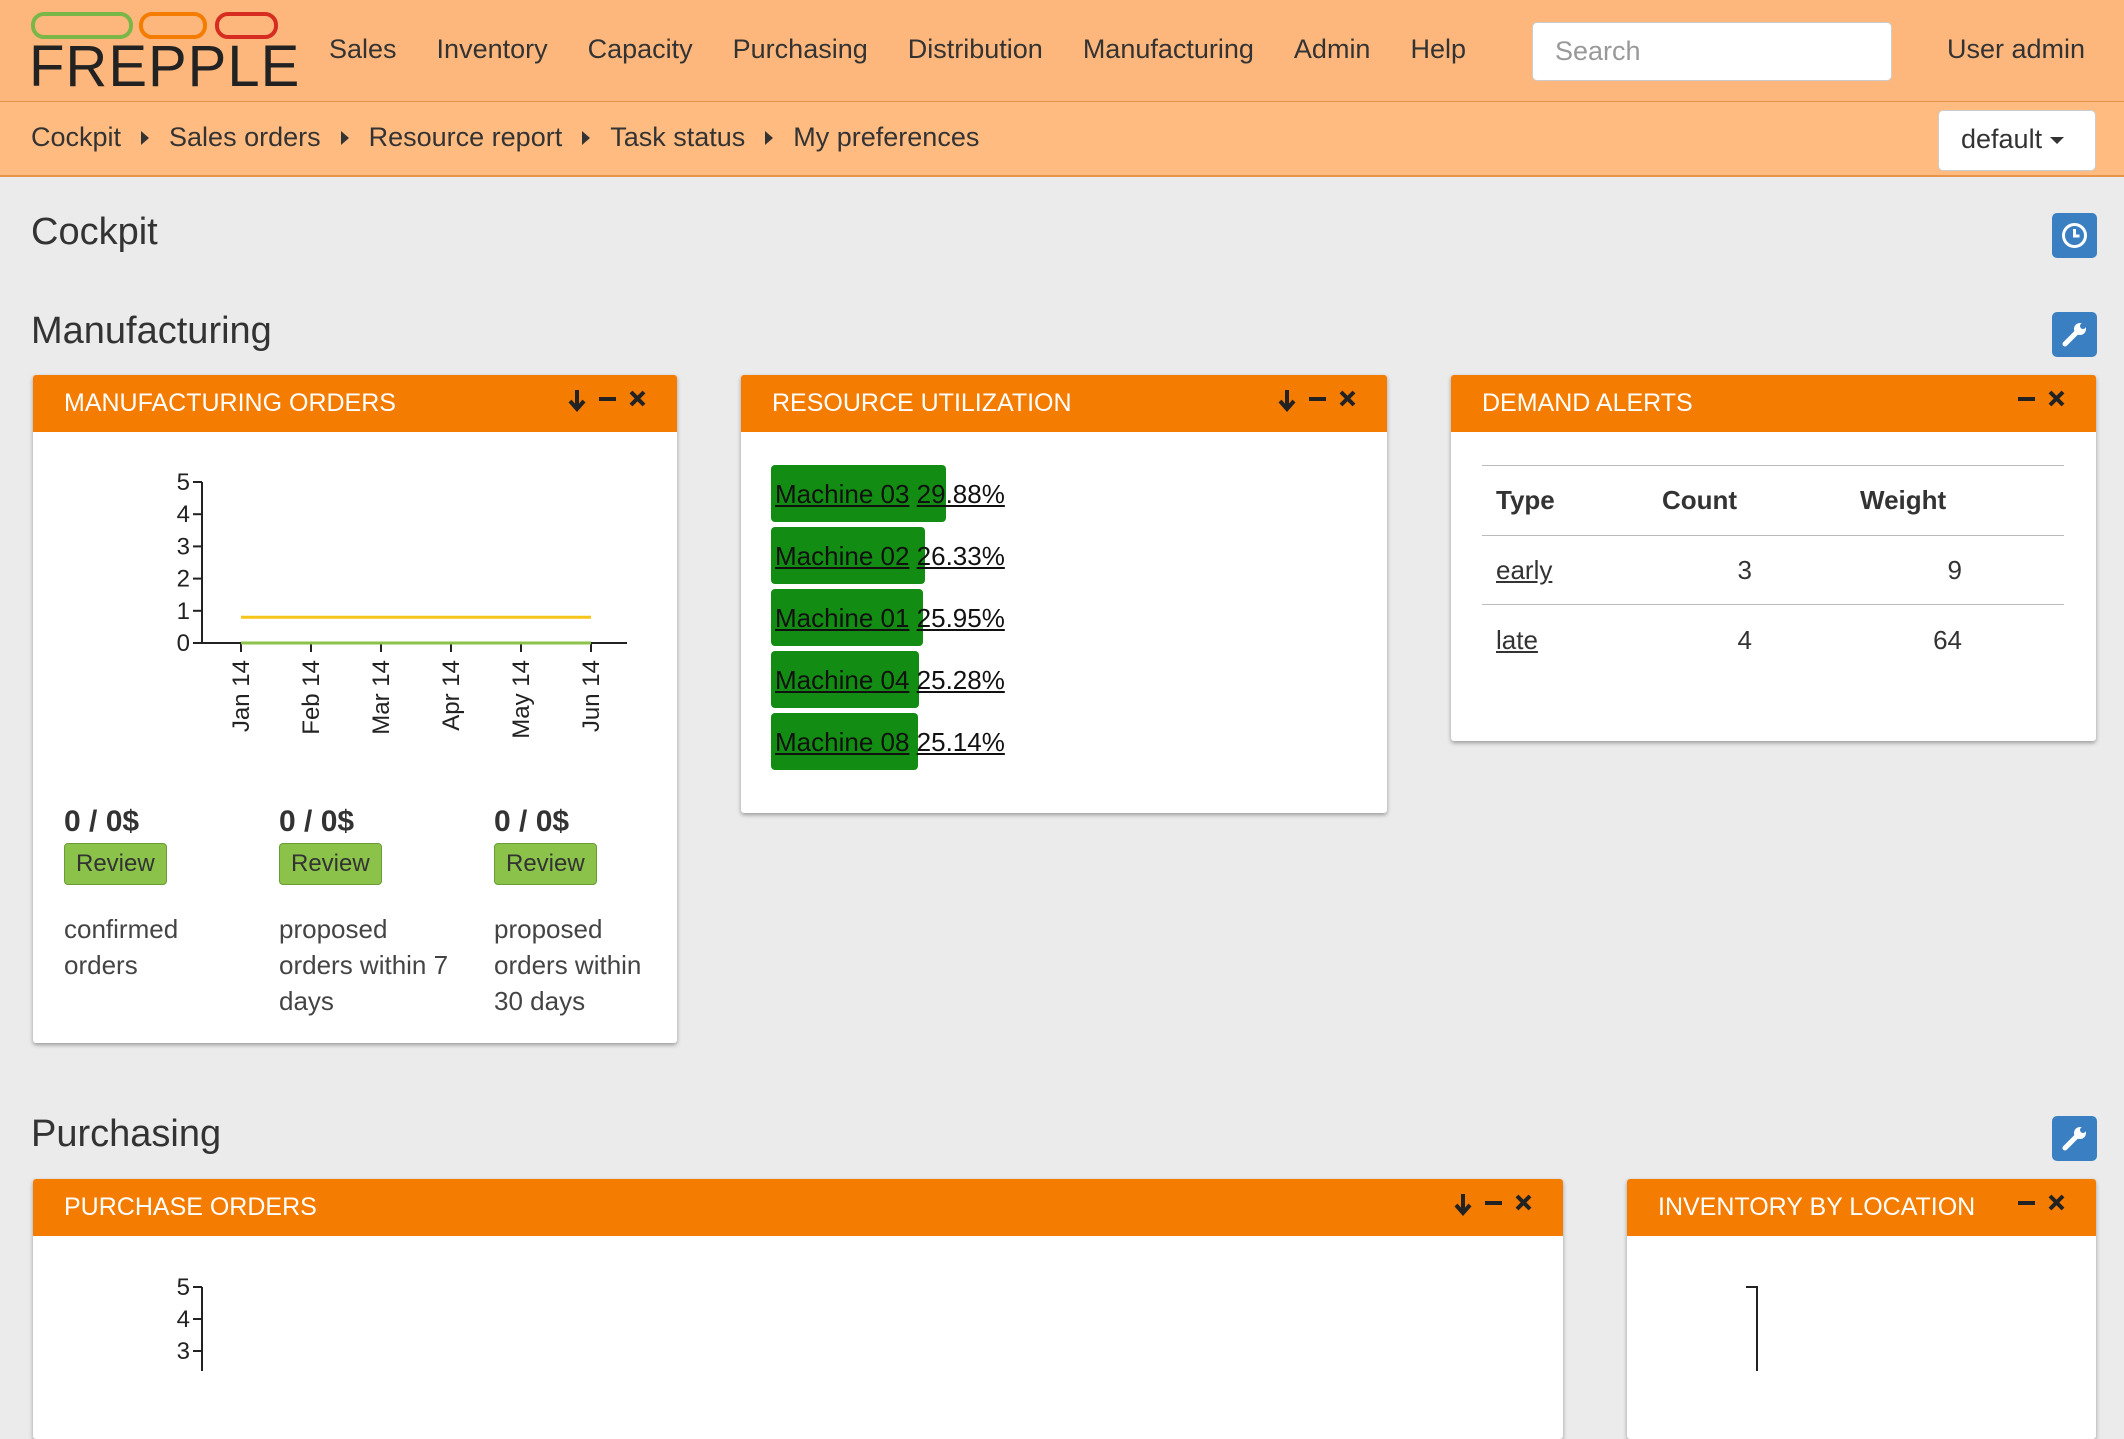  What do you see at coordinates (591, 696) in the screenshot?
I see `x-tick-label: Jun 14` at bounding box center [591, 696].